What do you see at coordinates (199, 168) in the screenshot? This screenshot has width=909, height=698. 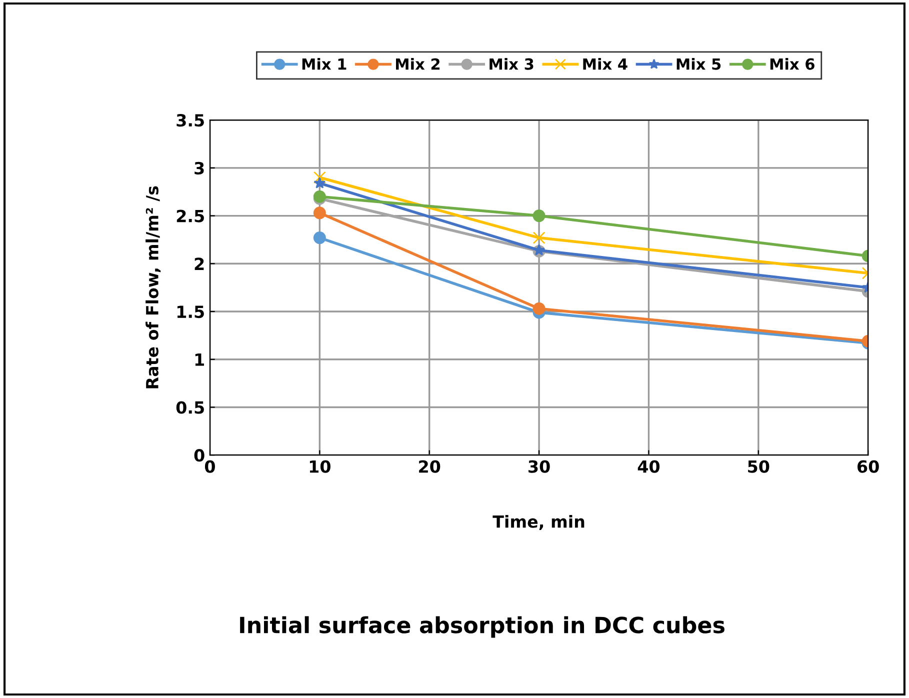 I see `y-tick-label: 3` at bounding box center [199, 168].